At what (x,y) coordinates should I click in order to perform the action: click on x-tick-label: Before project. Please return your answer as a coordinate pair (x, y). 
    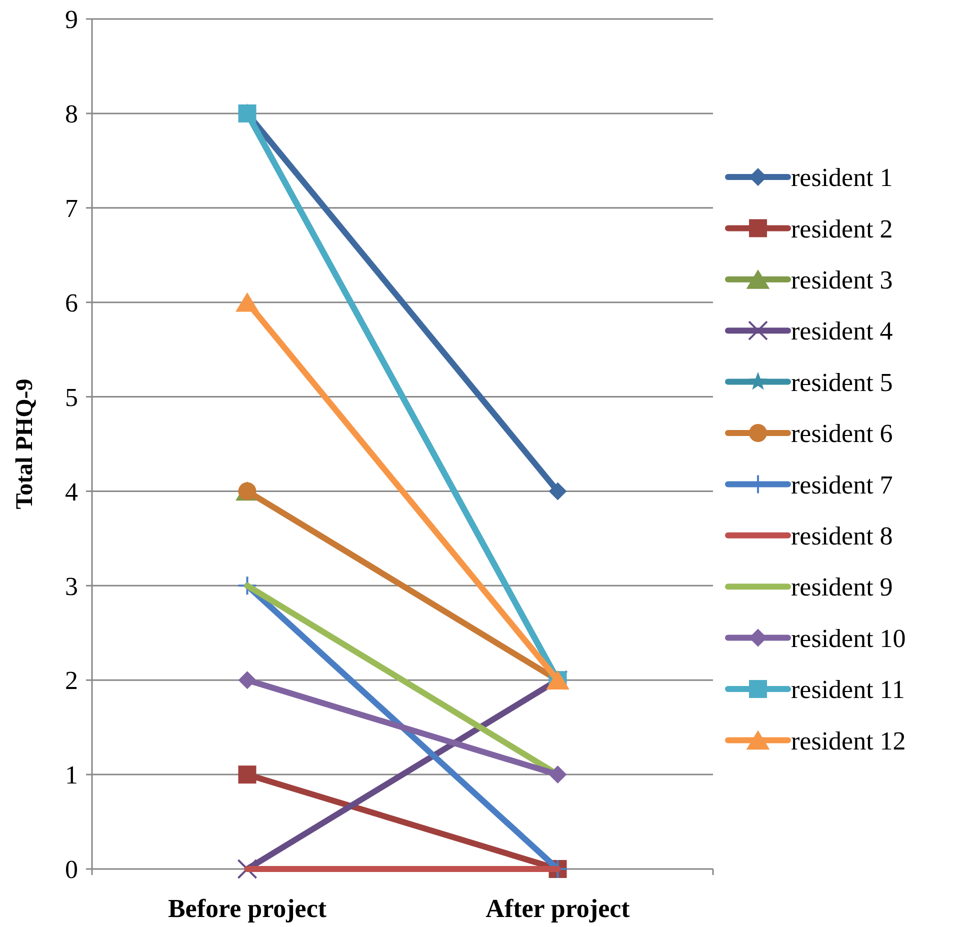
    Looking at the image, I should click on (247, 908).